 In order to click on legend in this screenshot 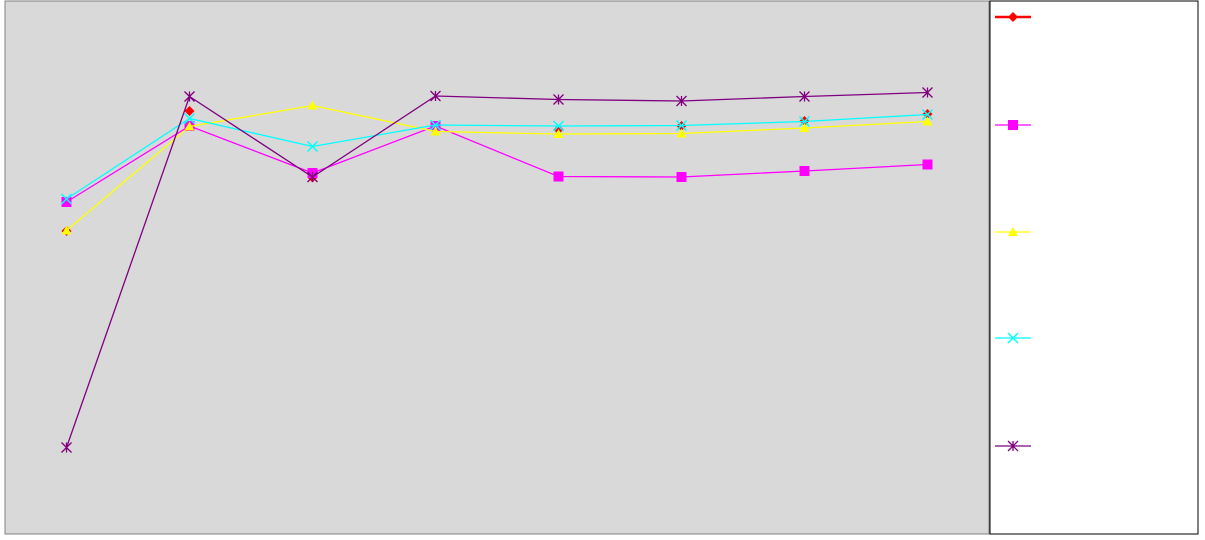, I will do `click(1013, 232)`.